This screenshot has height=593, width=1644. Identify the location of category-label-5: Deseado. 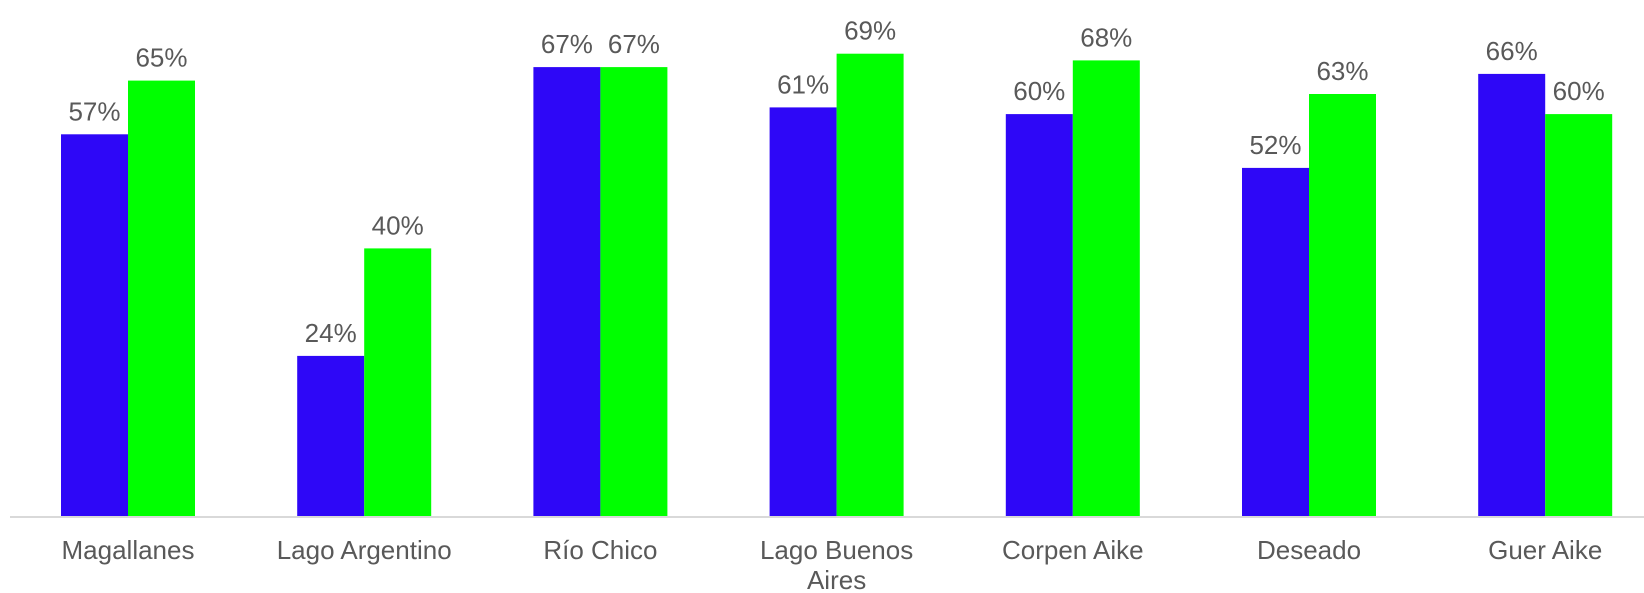
(1309, 550).